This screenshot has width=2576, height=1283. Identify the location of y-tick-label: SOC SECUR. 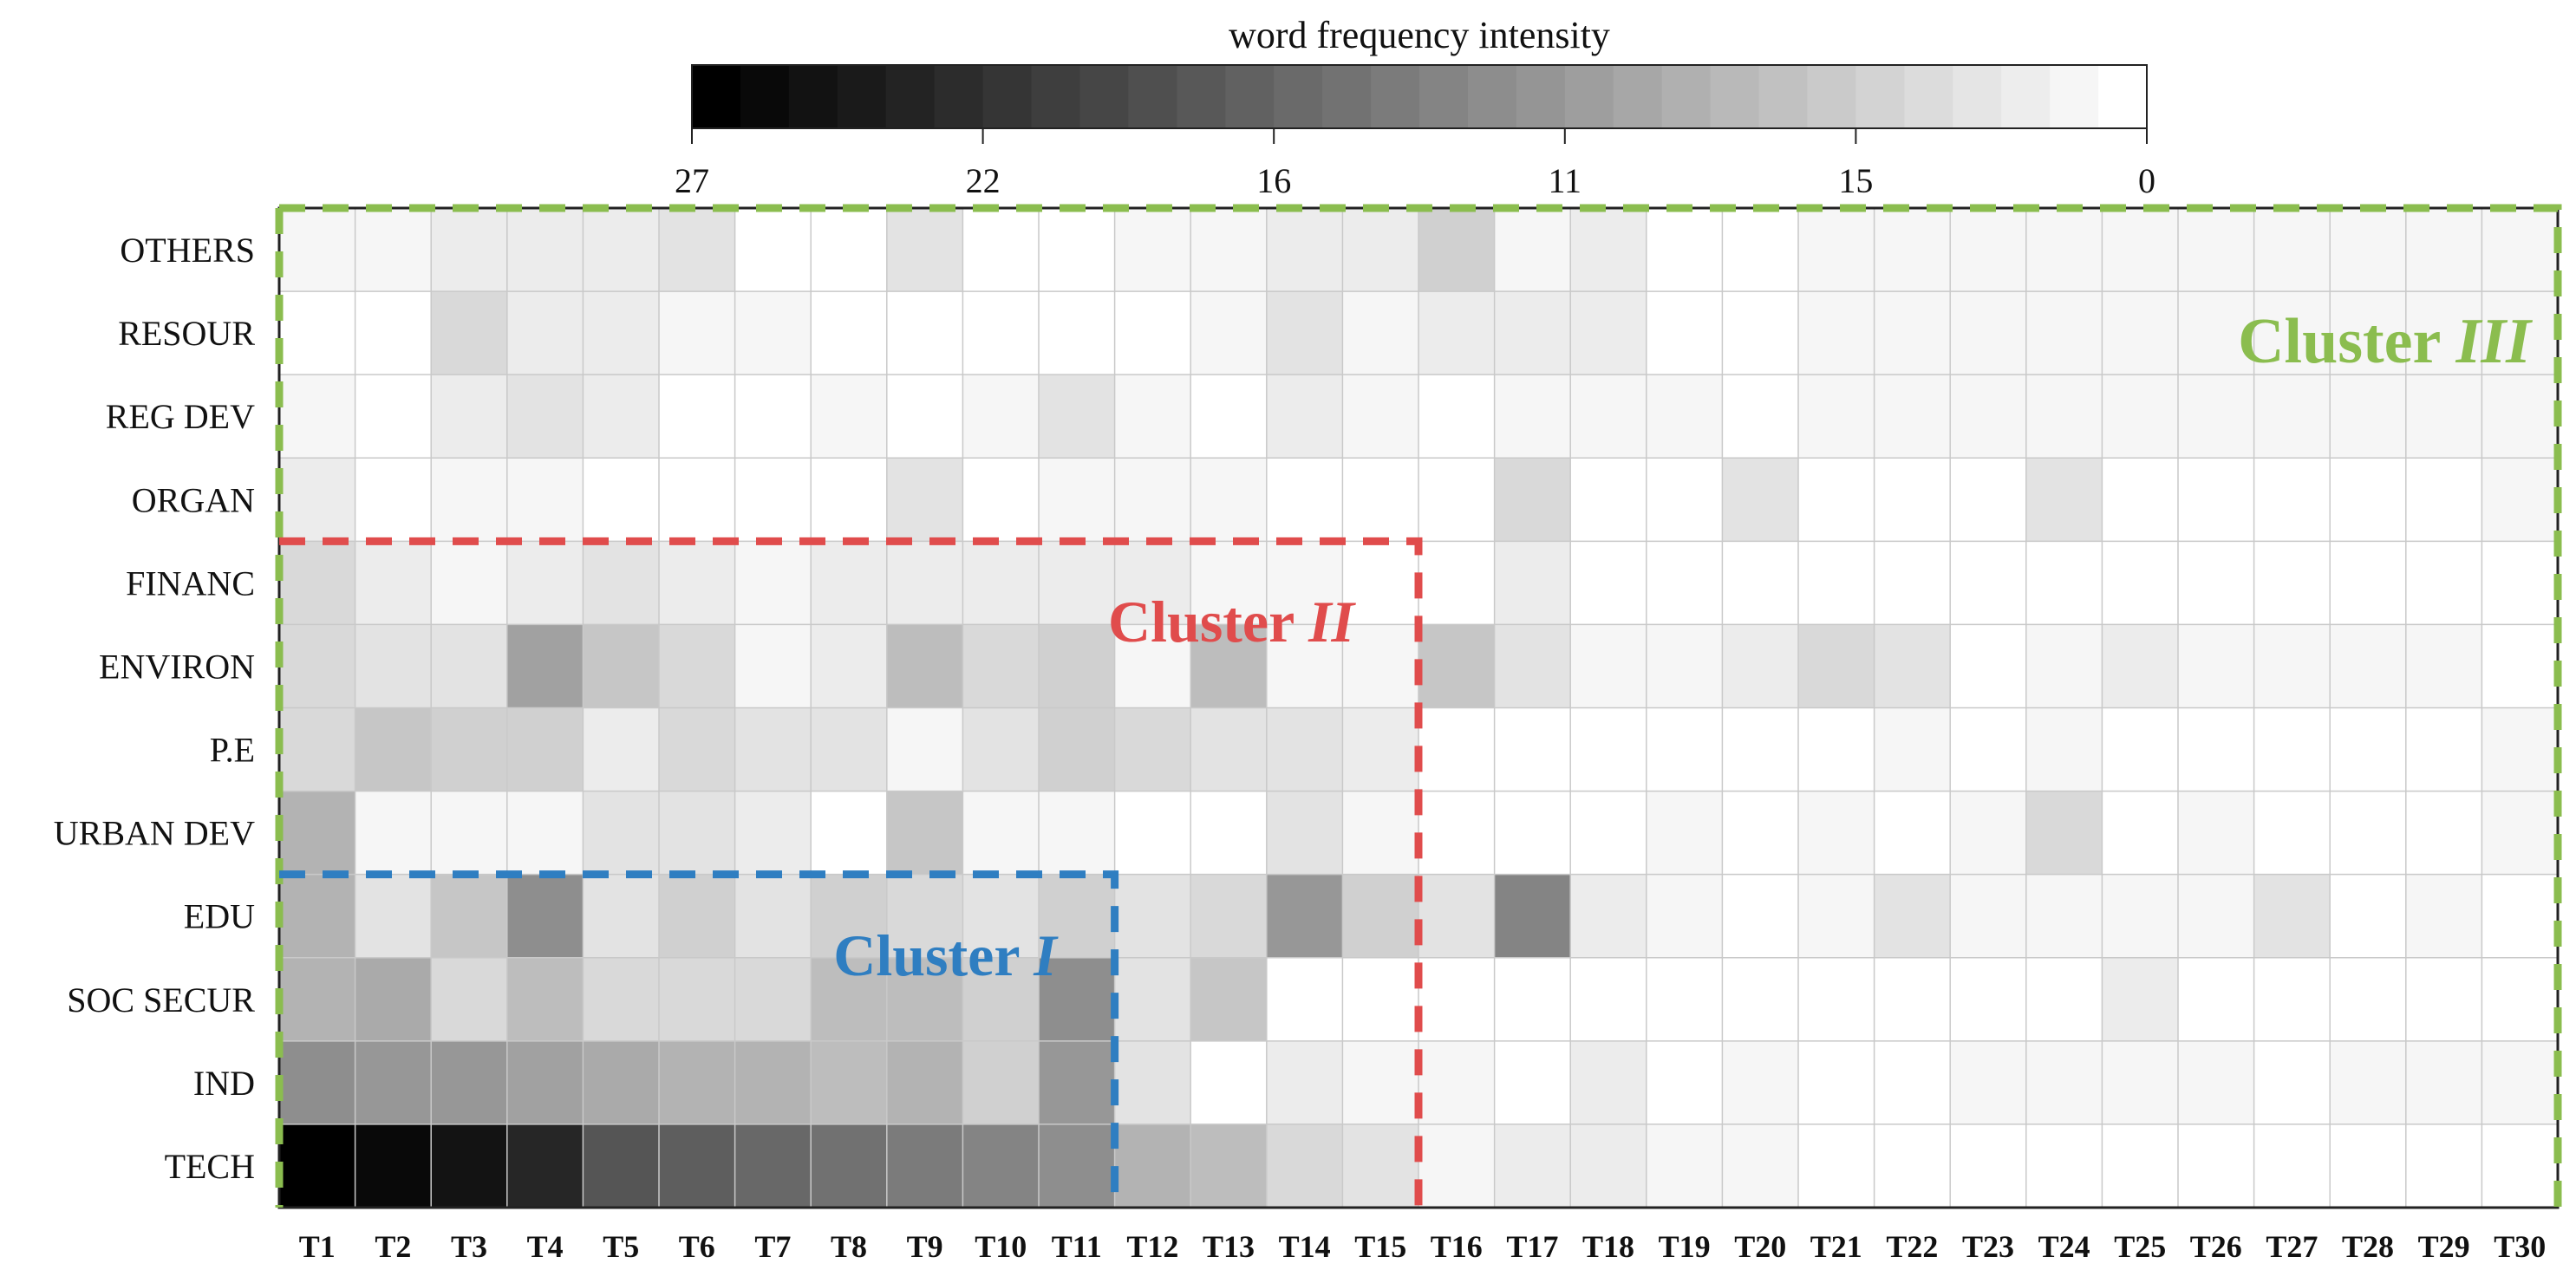
(161, 999).